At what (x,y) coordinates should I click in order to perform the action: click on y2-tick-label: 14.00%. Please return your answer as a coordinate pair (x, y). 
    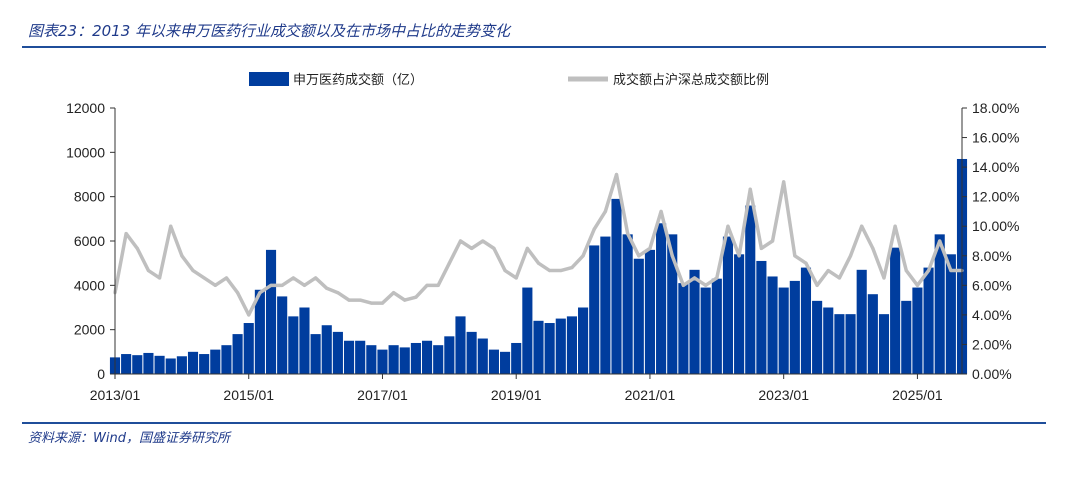
    Looking at the image, I should click on (995, 167).